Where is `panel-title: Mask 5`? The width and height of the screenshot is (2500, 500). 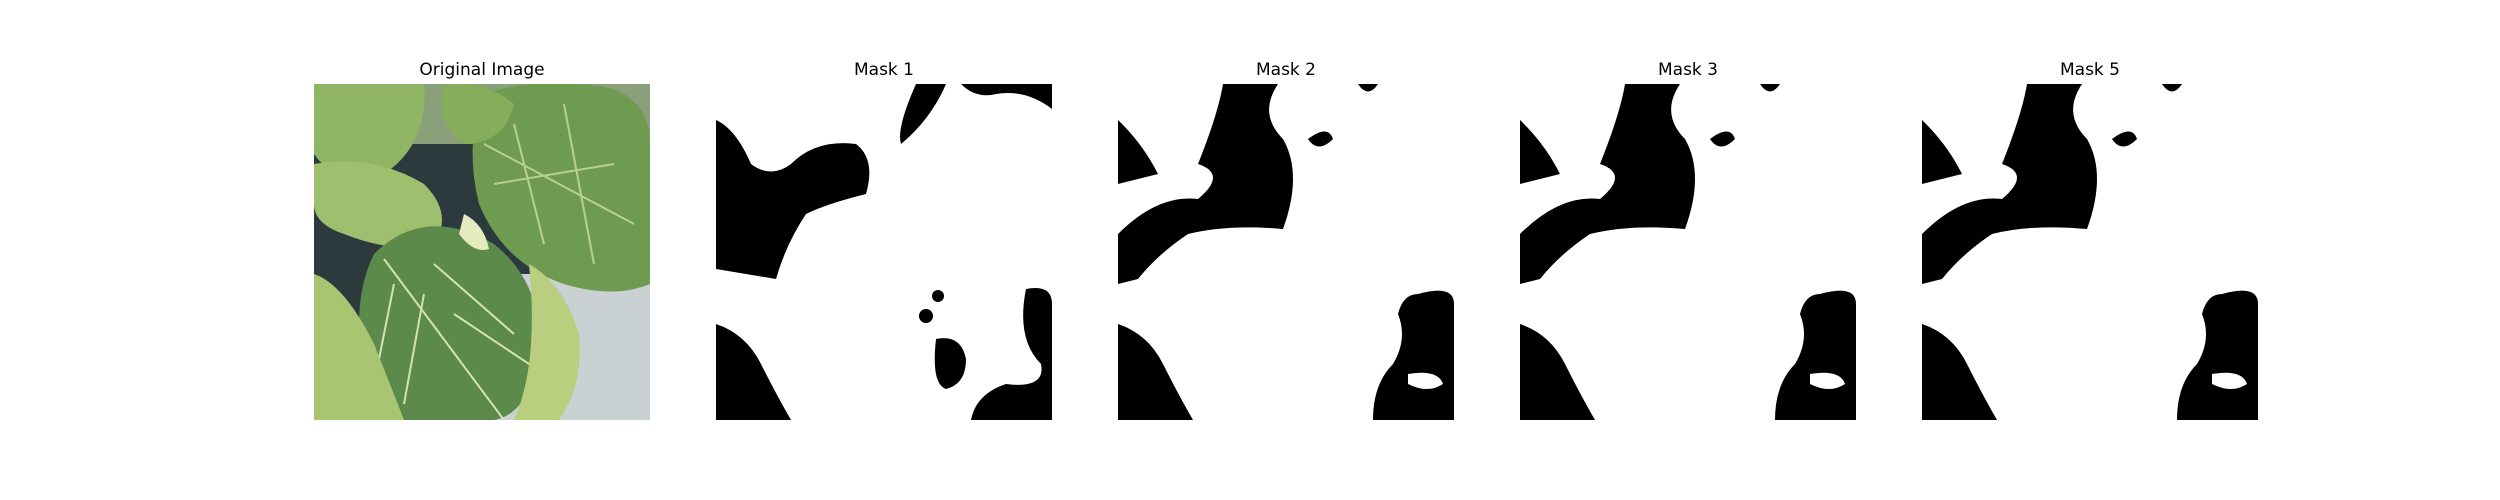
panel-title: Mask 5 is located at coordinates (2089, 70).